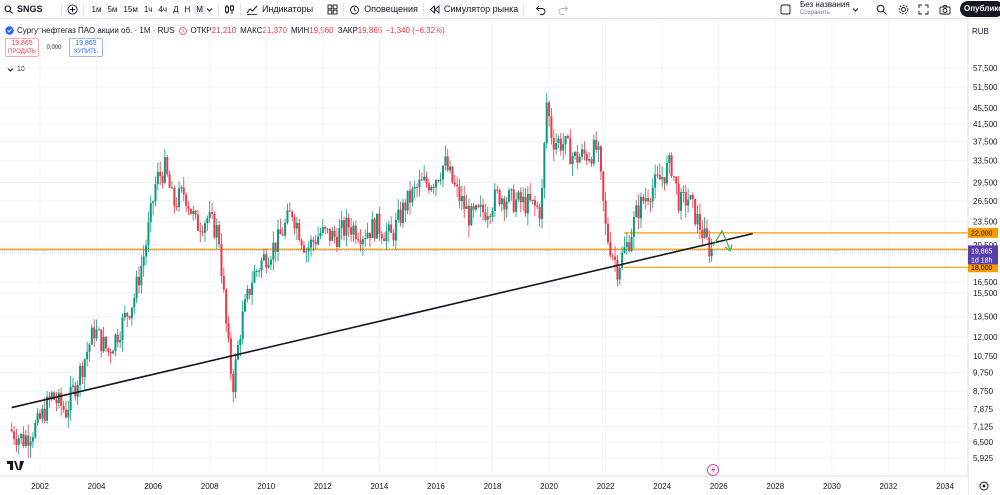 The image size is (1000, 495). I want to click on interval-button: Н, so click(187, 9).